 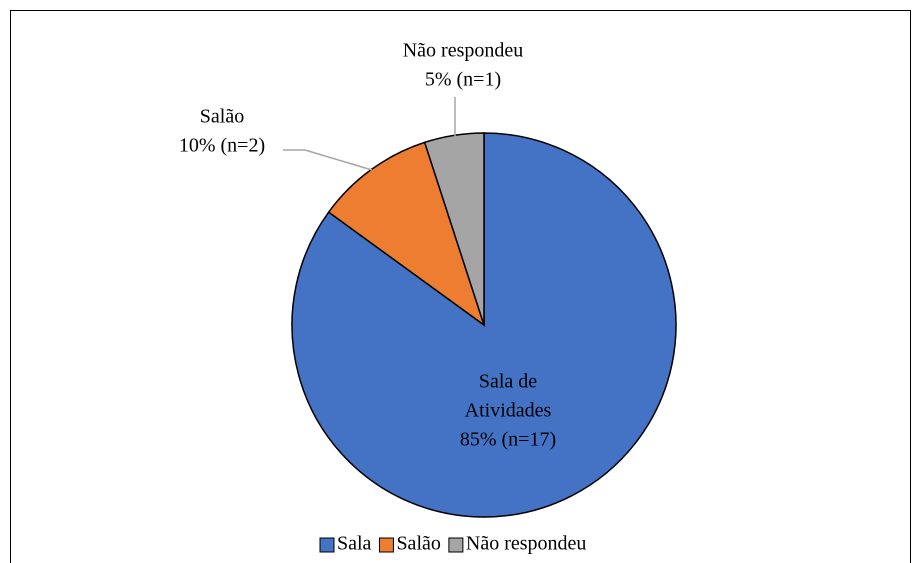 What do you see at coordinates (508, 411) in the screenshot?
I see `slice-label: Atividades` at bounding box center [508, 411].